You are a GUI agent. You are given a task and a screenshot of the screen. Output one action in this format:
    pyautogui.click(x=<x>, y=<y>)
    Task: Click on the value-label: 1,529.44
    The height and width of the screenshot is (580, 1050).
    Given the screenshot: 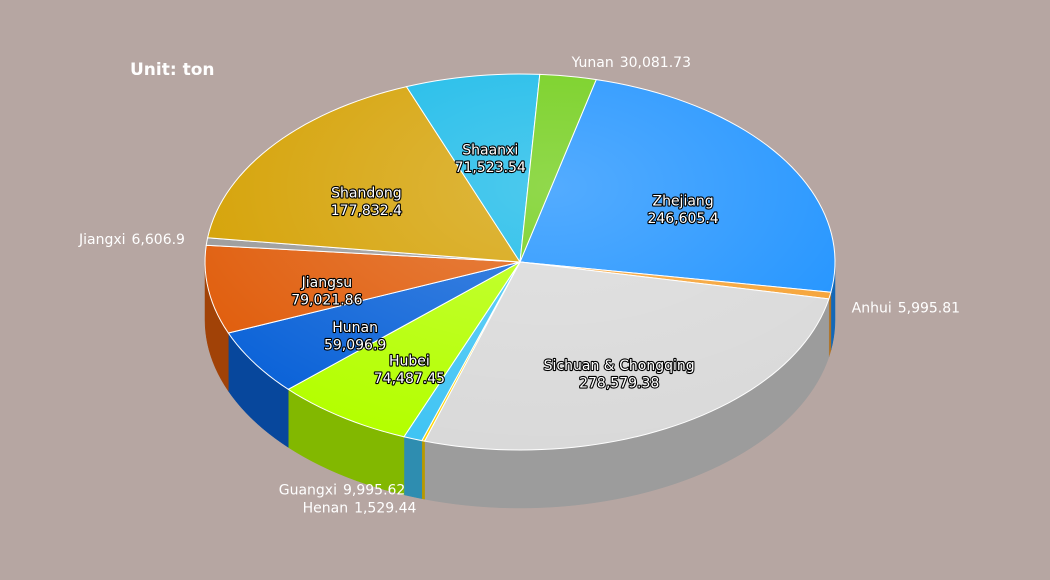 What is the action you would take?
    pyautogui.click(x=385, y=509)
    